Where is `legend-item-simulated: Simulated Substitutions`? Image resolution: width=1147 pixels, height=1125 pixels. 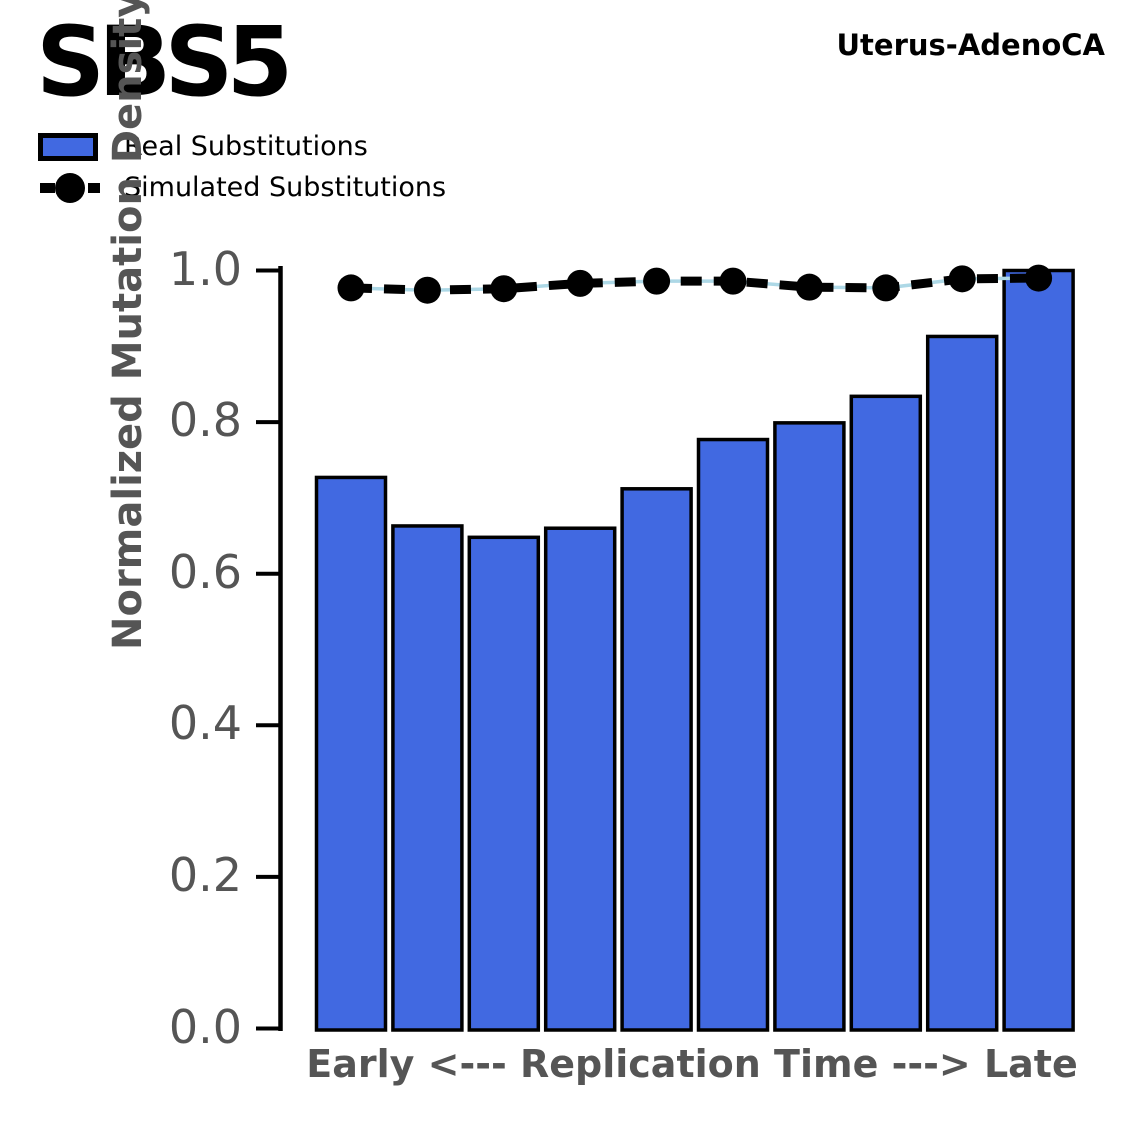
legend-item-simulated: Simulated Substitutions is located at coordinates (242, 187).